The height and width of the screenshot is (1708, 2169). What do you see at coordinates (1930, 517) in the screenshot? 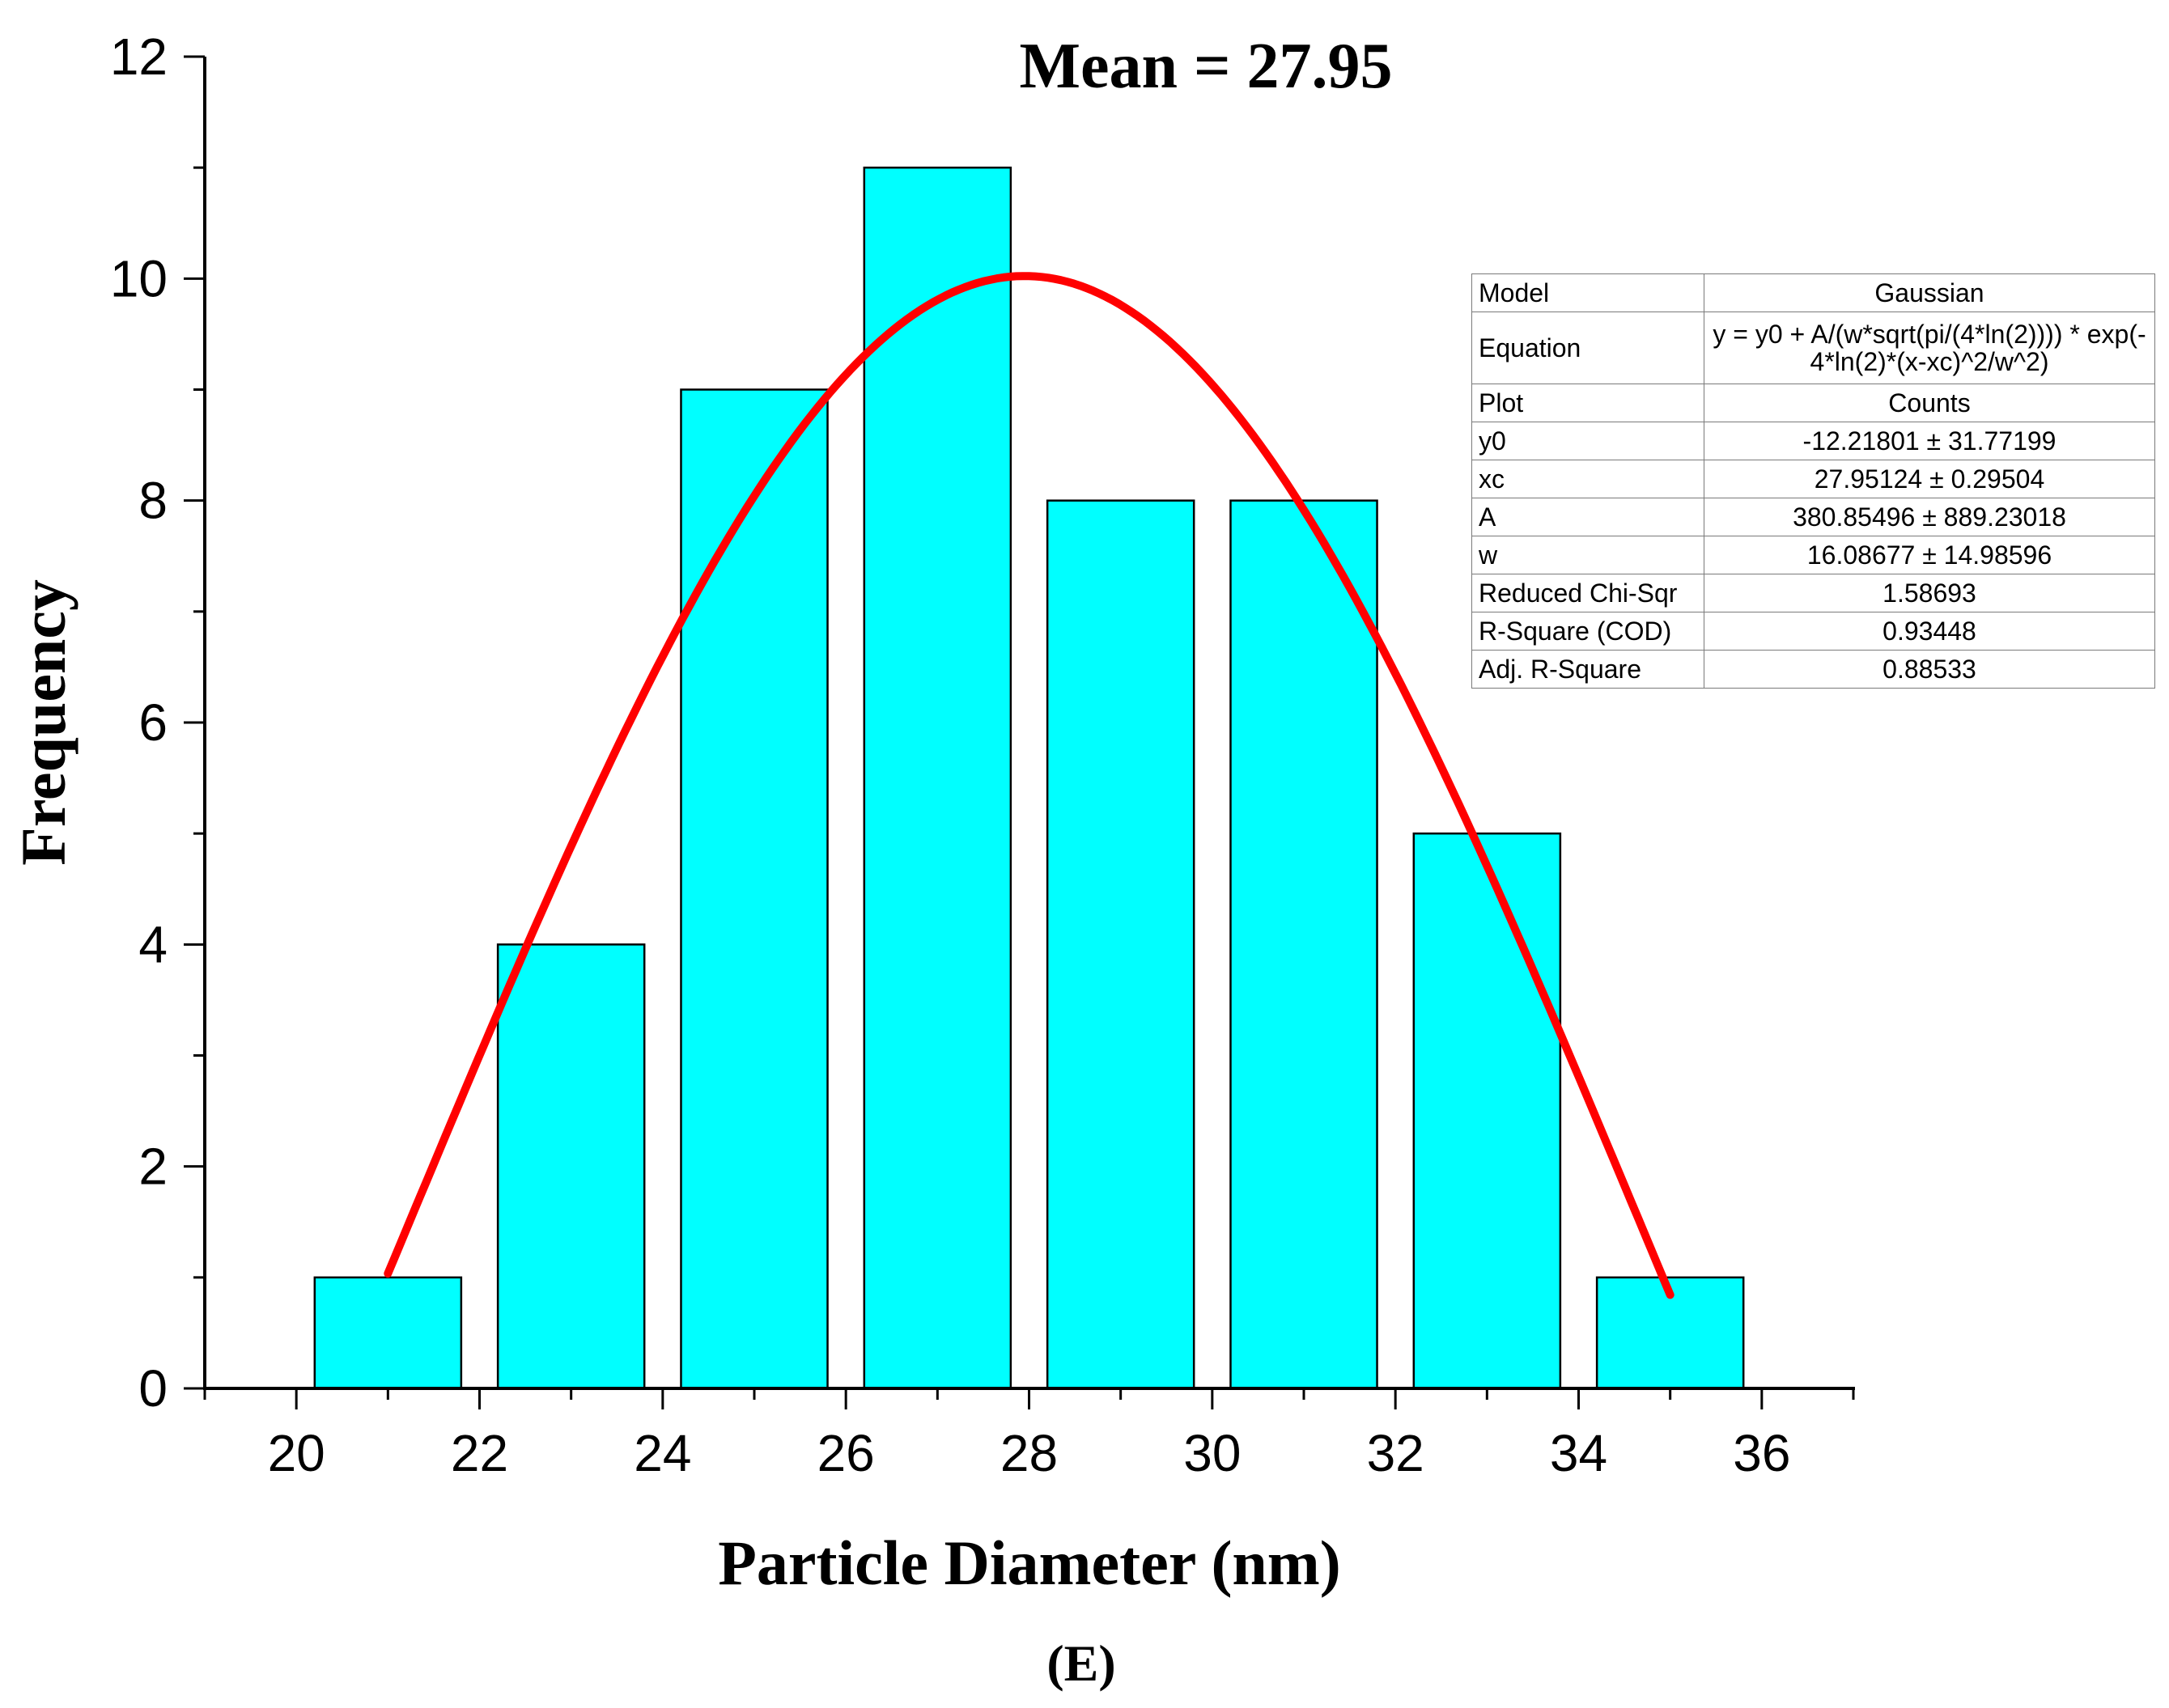
I see `fit-table-value: 380.85496 ± 889.23018` at bounding box center [1930, 517].